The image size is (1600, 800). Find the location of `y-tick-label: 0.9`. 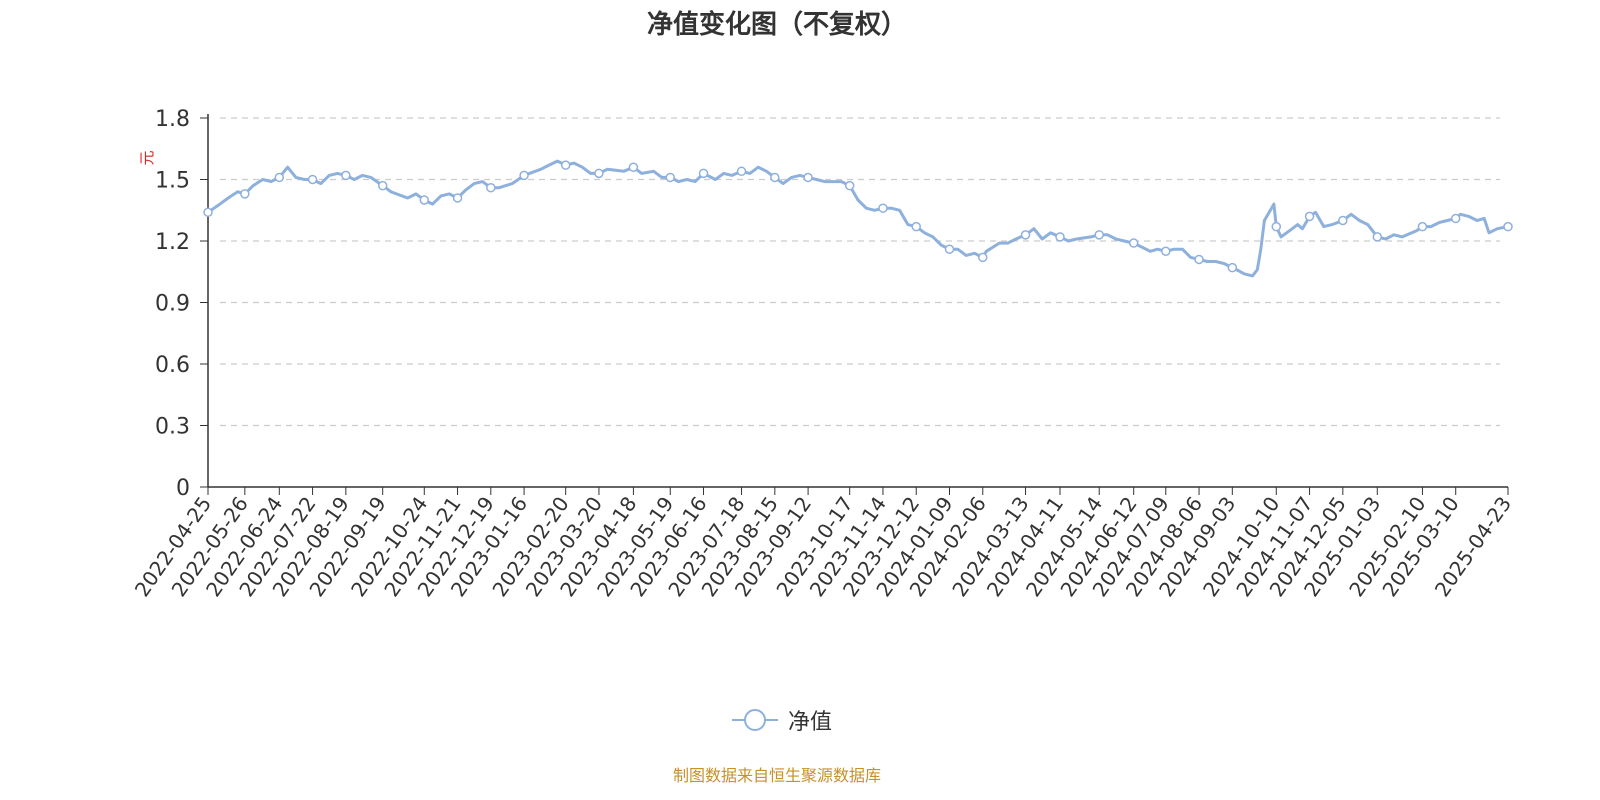

y-tick-label: 0.9 is located at coordinates (172, 304).